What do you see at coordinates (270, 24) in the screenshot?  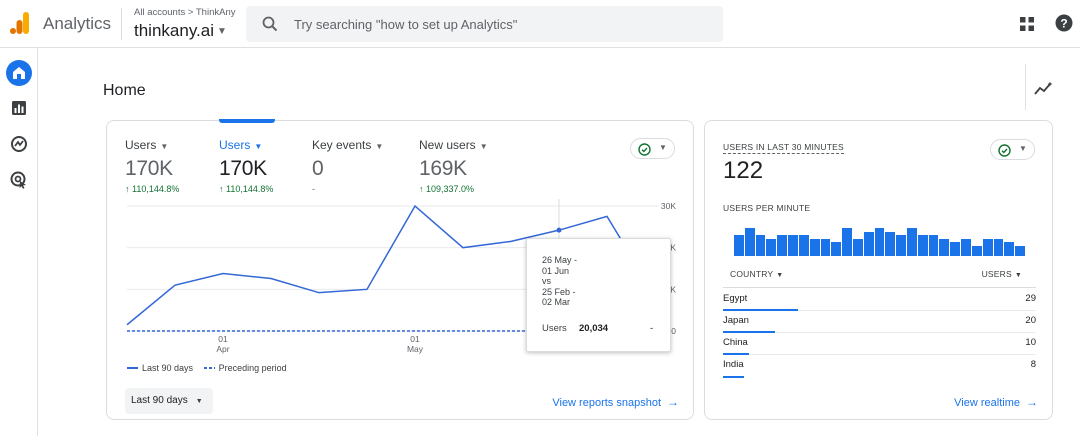 I see `search-icon` at bounding box center [270, 24].